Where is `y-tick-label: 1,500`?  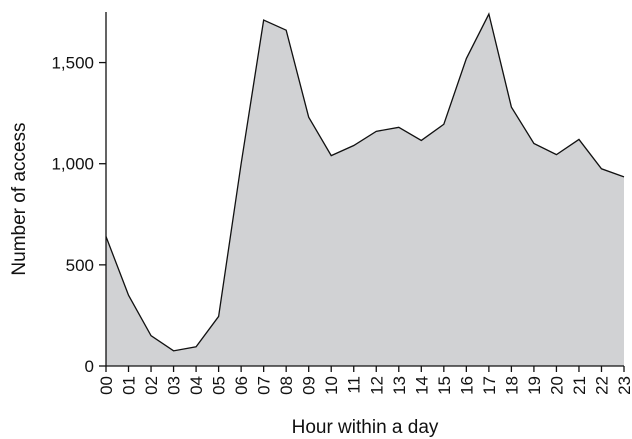 y-tick-label: 1,500 is located at coordinates (72, 63).